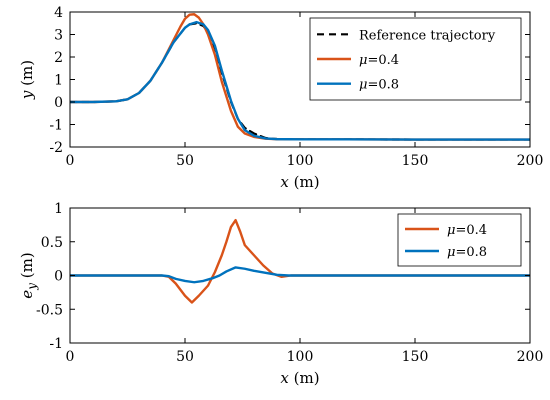 Image resolution: width=550 pixels, height=400 pixels. I want to click on y-axis-var: e, so click(27, 294).